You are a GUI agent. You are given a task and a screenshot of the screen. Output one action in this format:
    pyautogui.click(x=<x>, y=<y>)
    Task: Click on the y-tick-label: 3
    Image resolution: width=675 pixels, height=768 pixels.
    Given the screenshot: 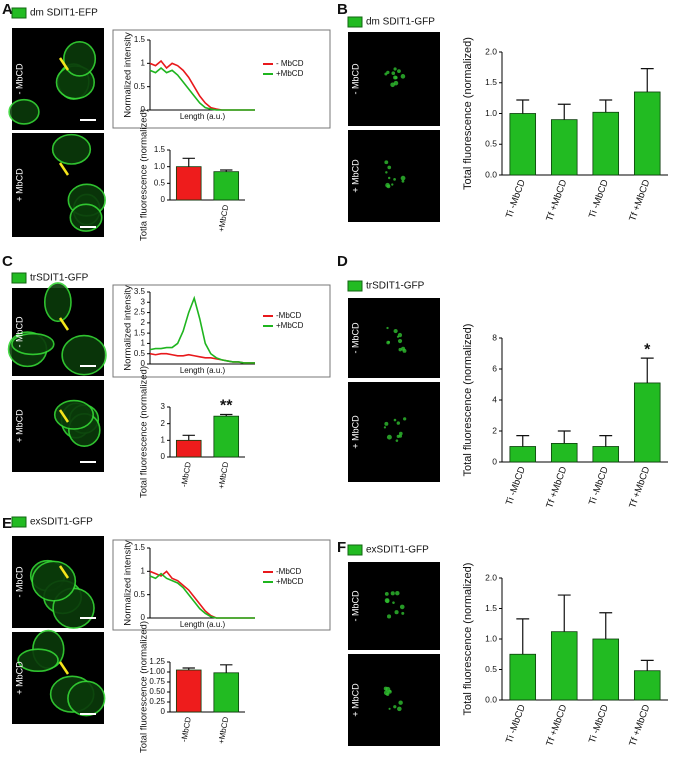 What is the action you would take?
    pyautogui.click(x=143, y=301)
    